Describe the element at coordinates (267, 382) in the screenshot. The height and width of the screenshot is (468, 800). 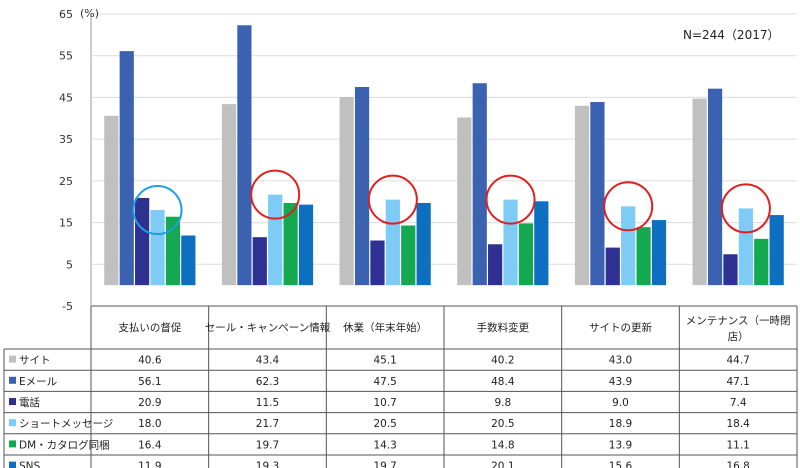
I see `table-cell: 62.3` at that location.